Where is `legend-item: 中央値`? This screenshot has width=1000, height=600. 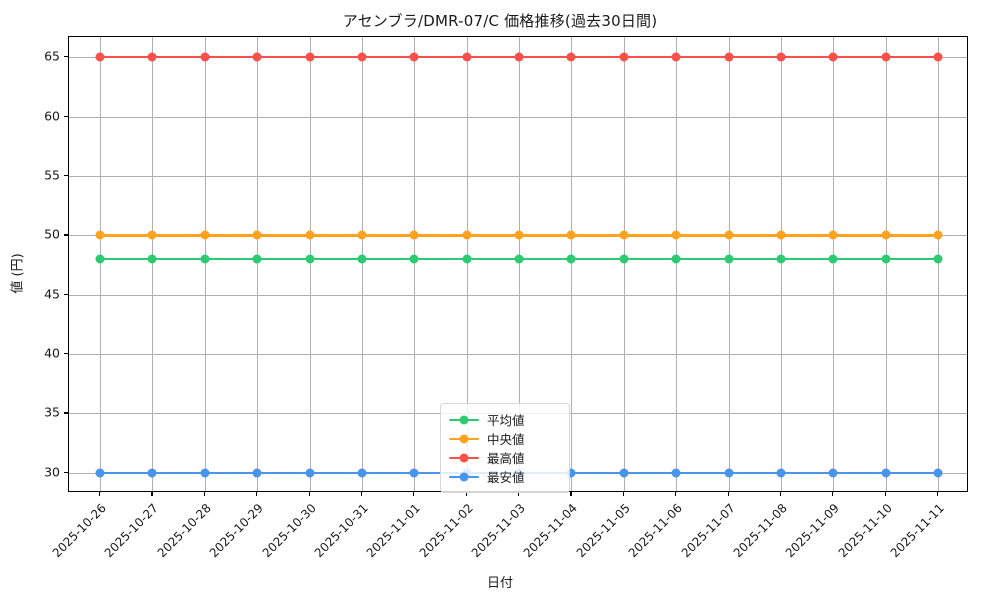 legend-item: 中央値 is located at coordinates (504, 438).